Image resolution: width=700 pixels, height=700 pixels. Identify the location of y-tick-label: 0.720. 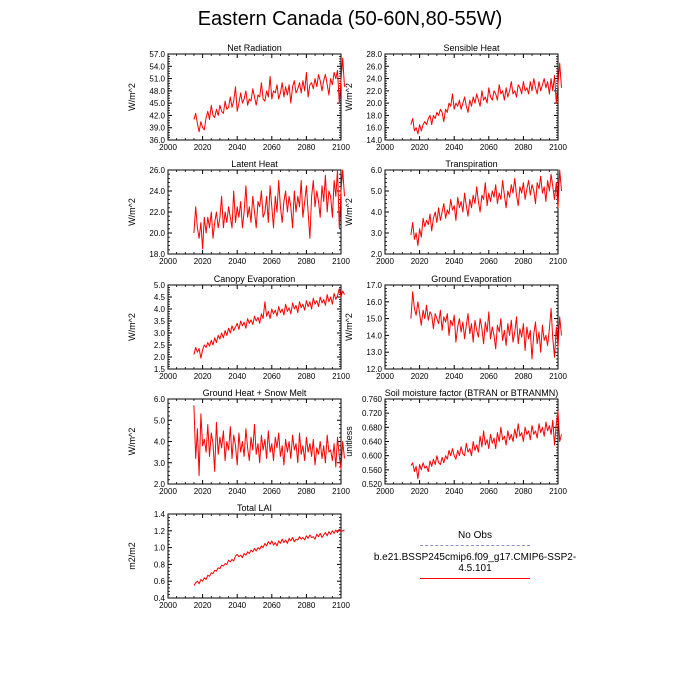
(372, 413).